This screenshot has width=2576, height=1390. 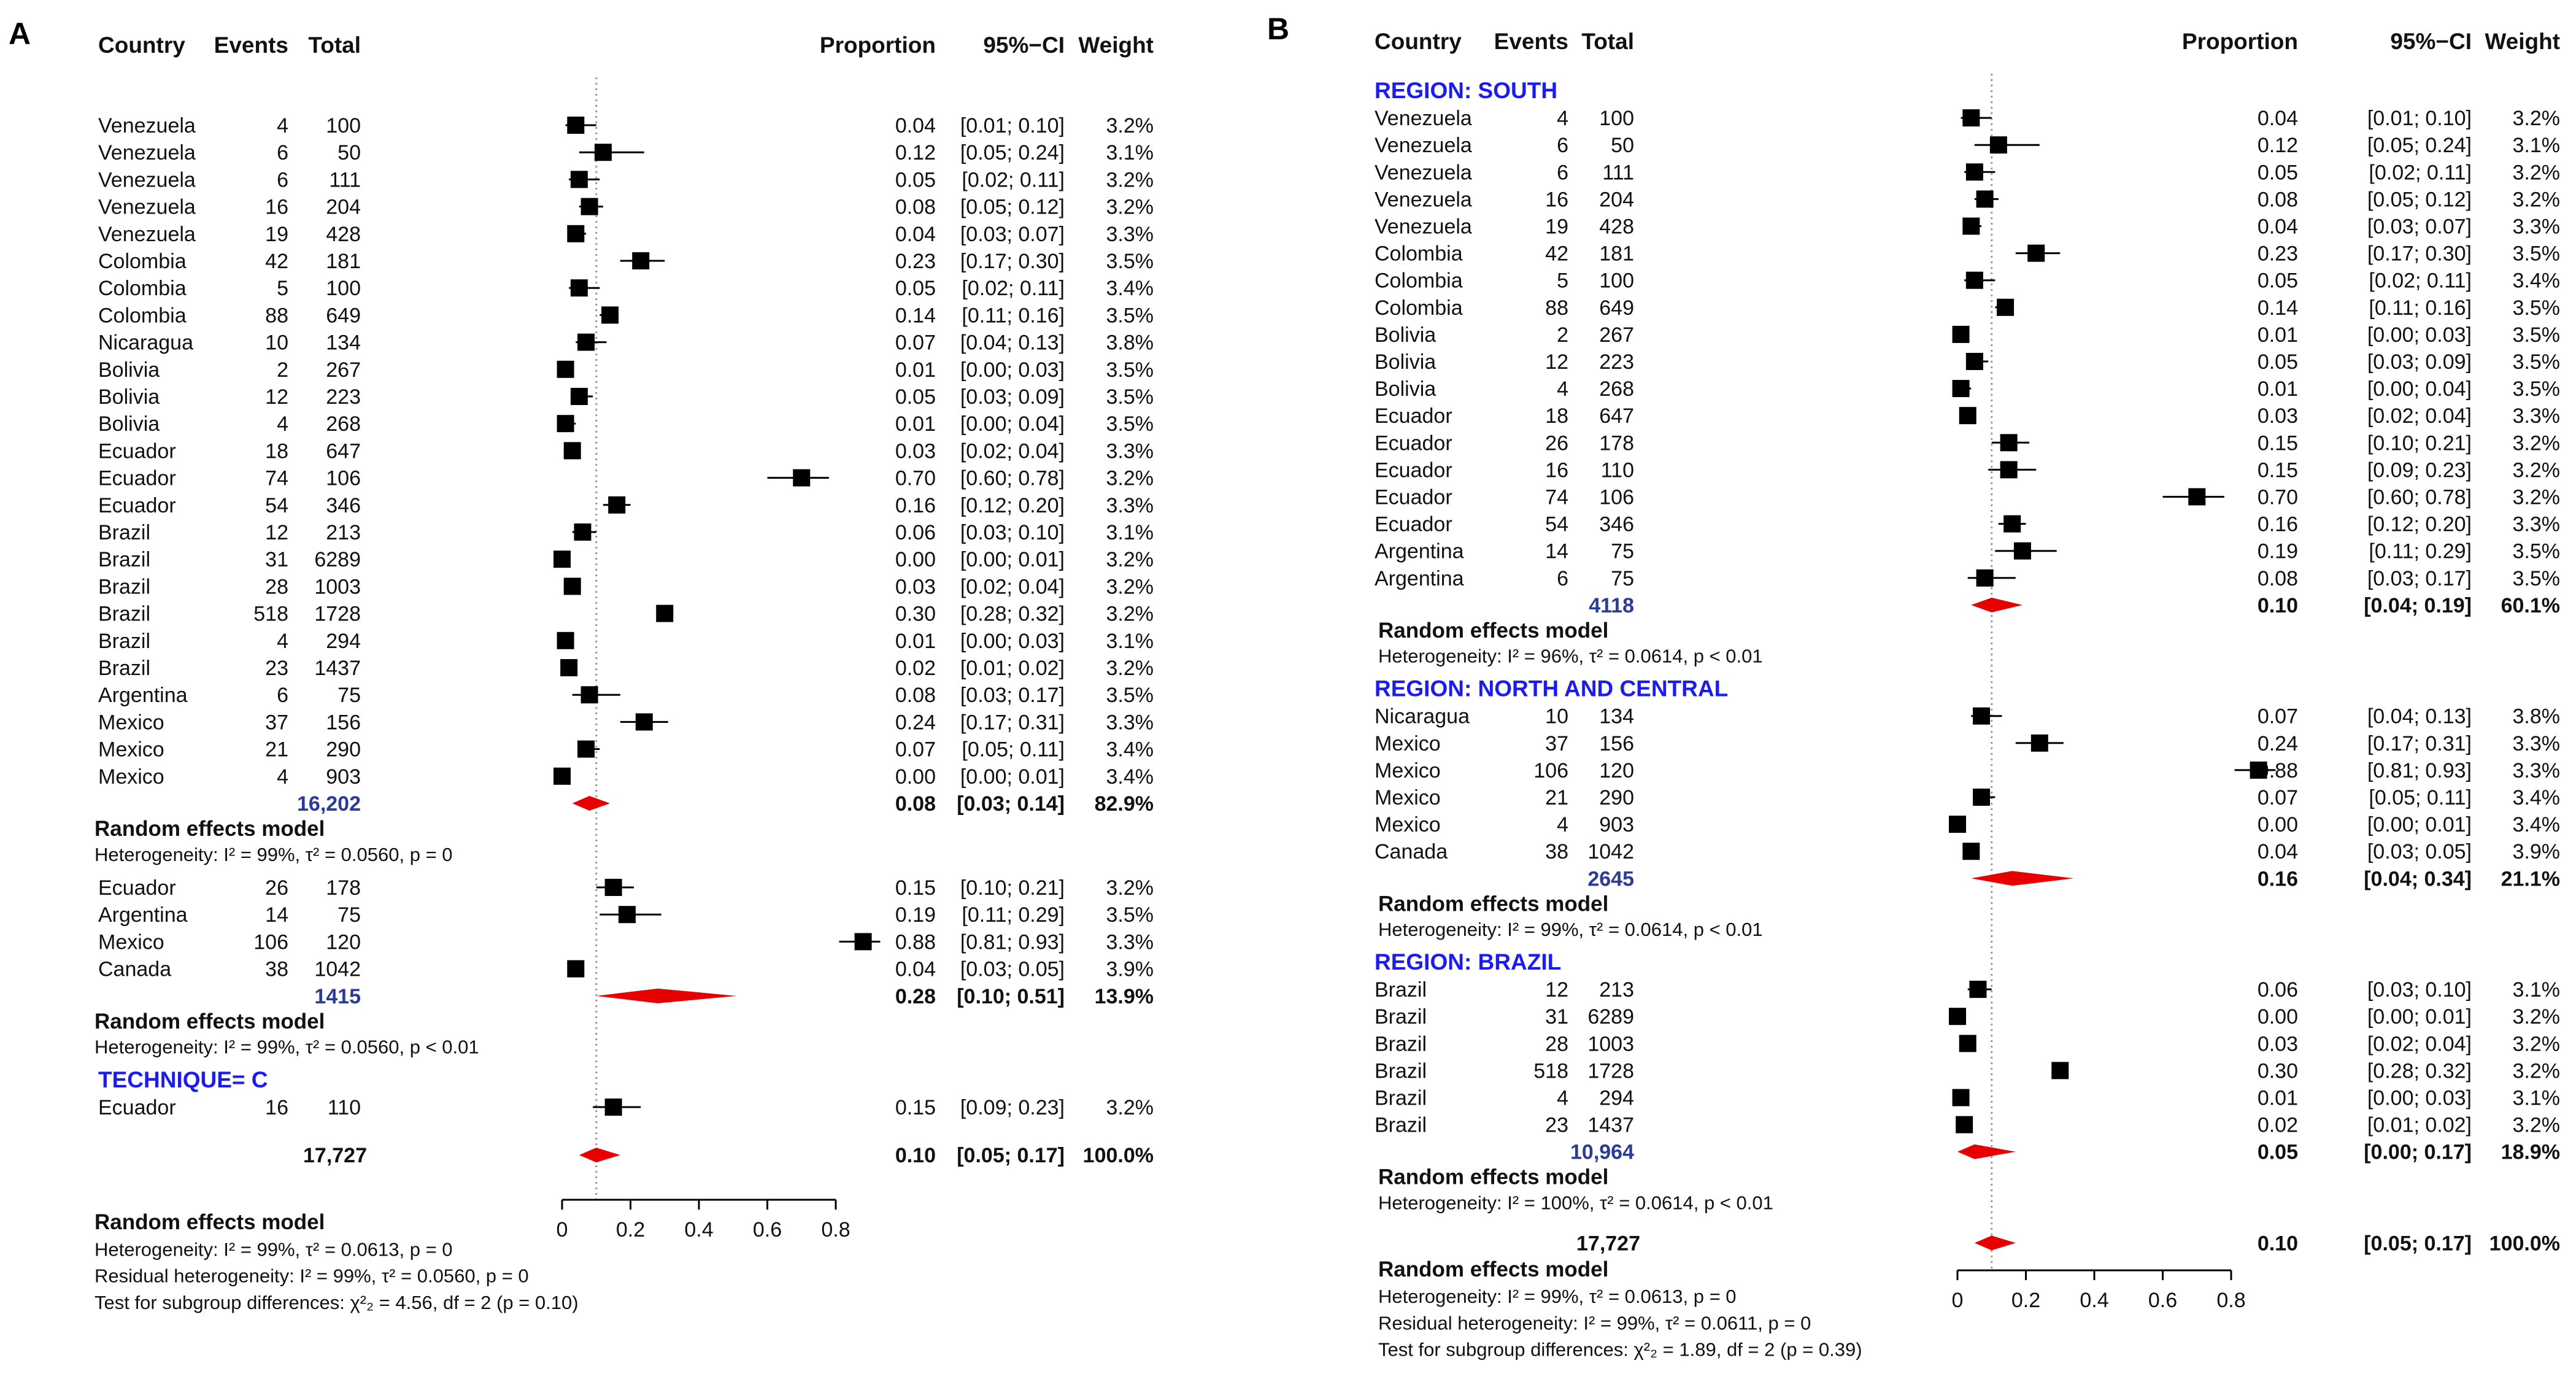 What do you see at coordinates (626, 942) in the screenshot?
I see `study-row: Mexico 106 120 0.88 [0.81; 0.93] 3.3%` at bounding box center [626, 942].